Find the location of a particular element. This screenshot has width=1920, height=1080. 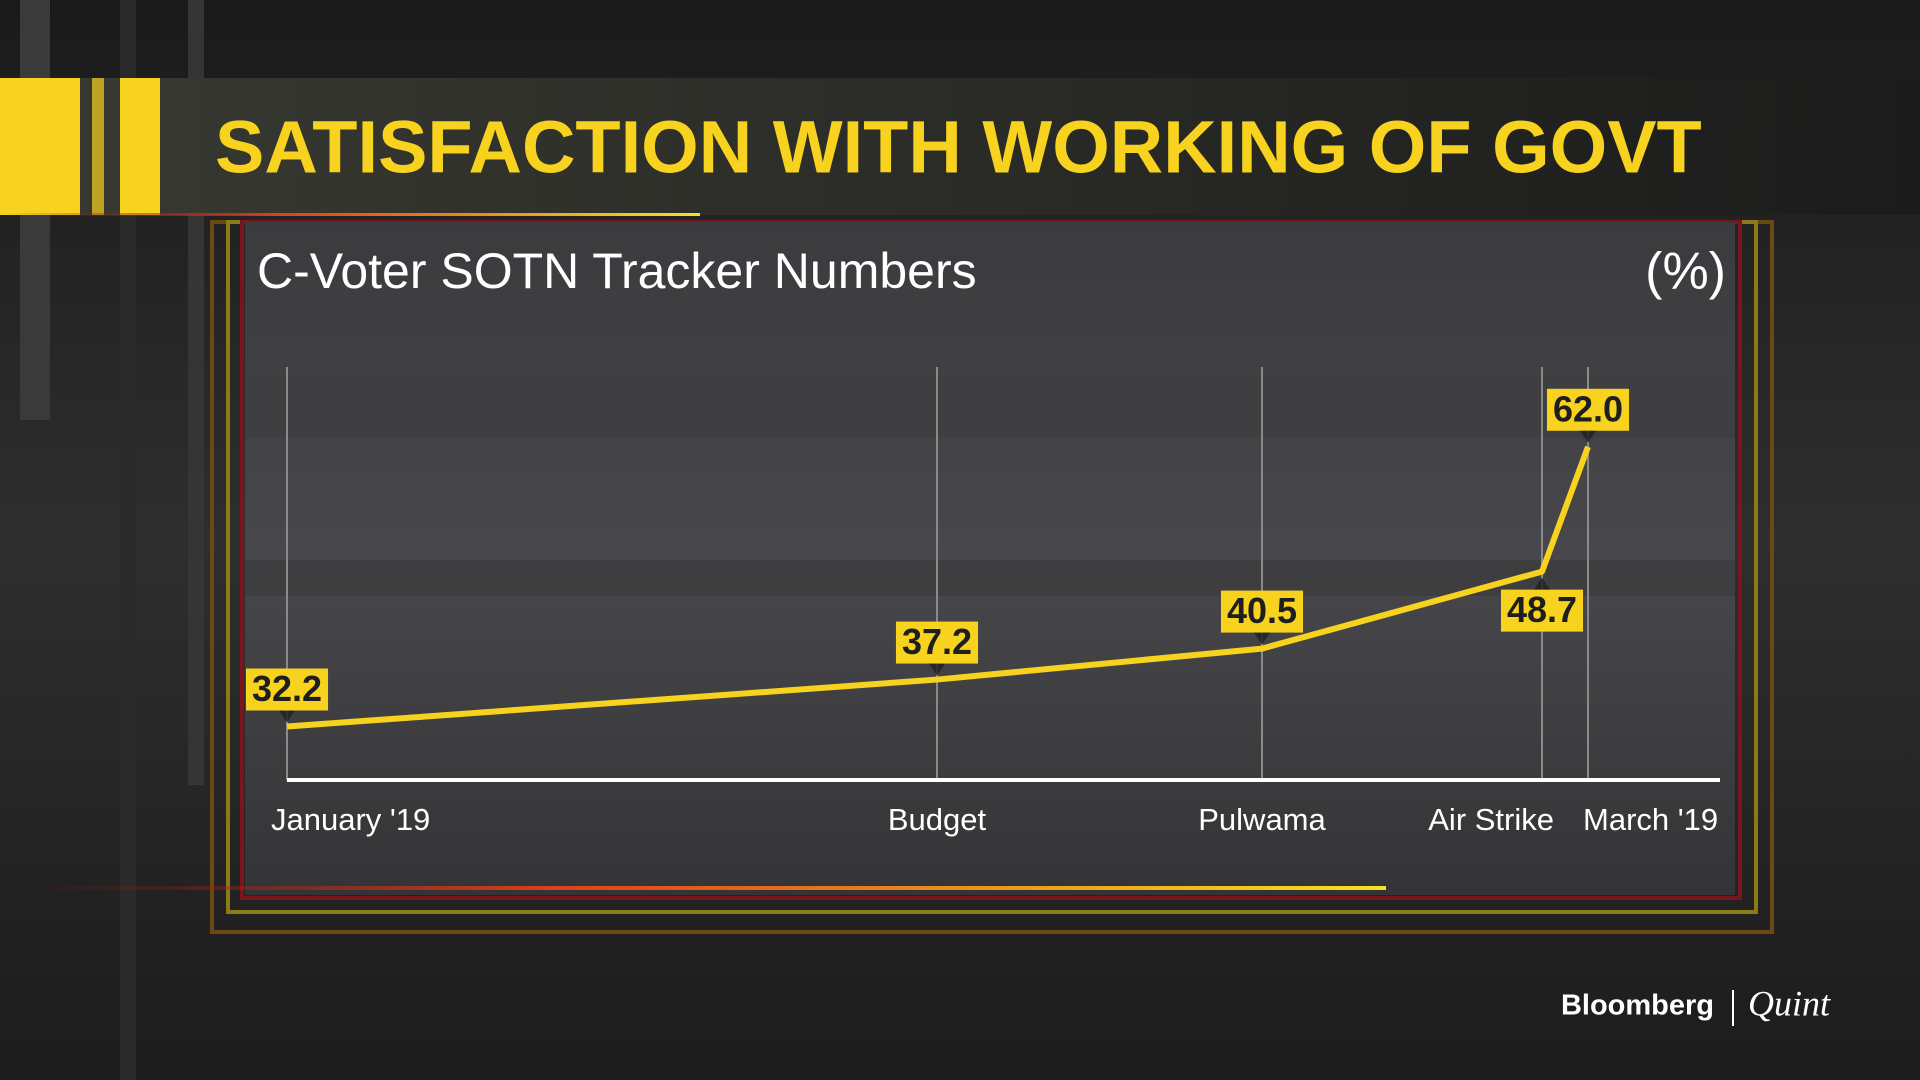

x-tick-label: March '19 is located at coordinates (1650, 819).